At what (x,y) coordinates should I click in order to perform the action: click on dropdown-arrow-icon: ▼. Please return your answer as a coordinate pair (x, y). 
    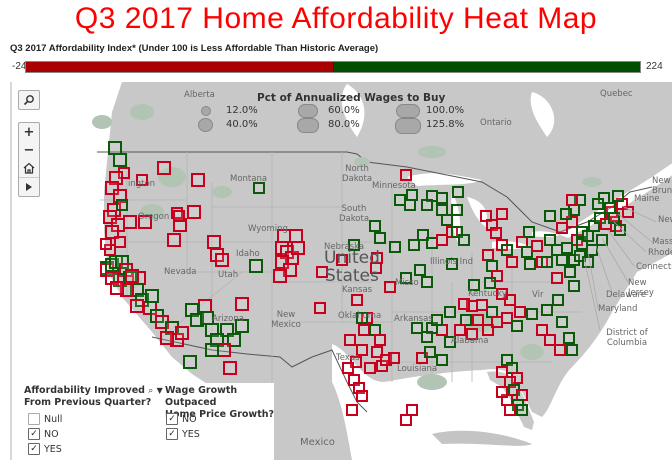
    Looking at the image, I should click on (159, 390).